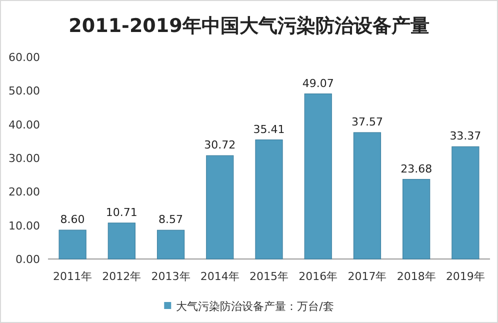 The image size is (498, 323). I want to click on x-tick-label: 2018年, so click(416, 276).